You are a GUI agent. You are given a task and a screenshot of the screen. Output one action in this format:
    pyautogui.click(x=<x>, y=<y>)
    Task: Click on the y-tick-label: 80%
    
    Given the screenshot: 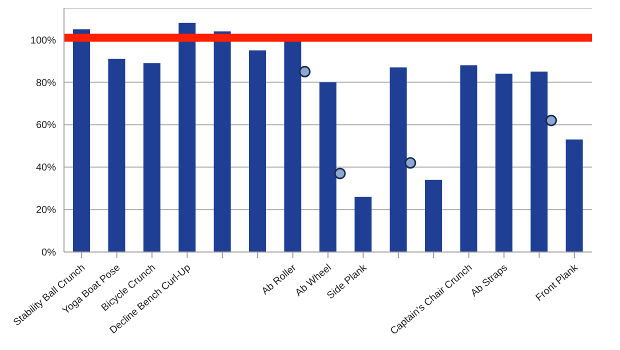 What is the action you would take?
    pyautogui.click(x=46, y=83)
    